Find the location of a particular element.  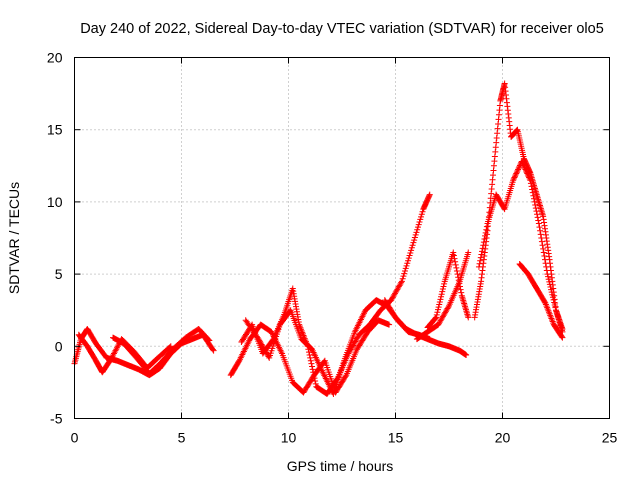

series-s10 is located at coordinates (518, 207).